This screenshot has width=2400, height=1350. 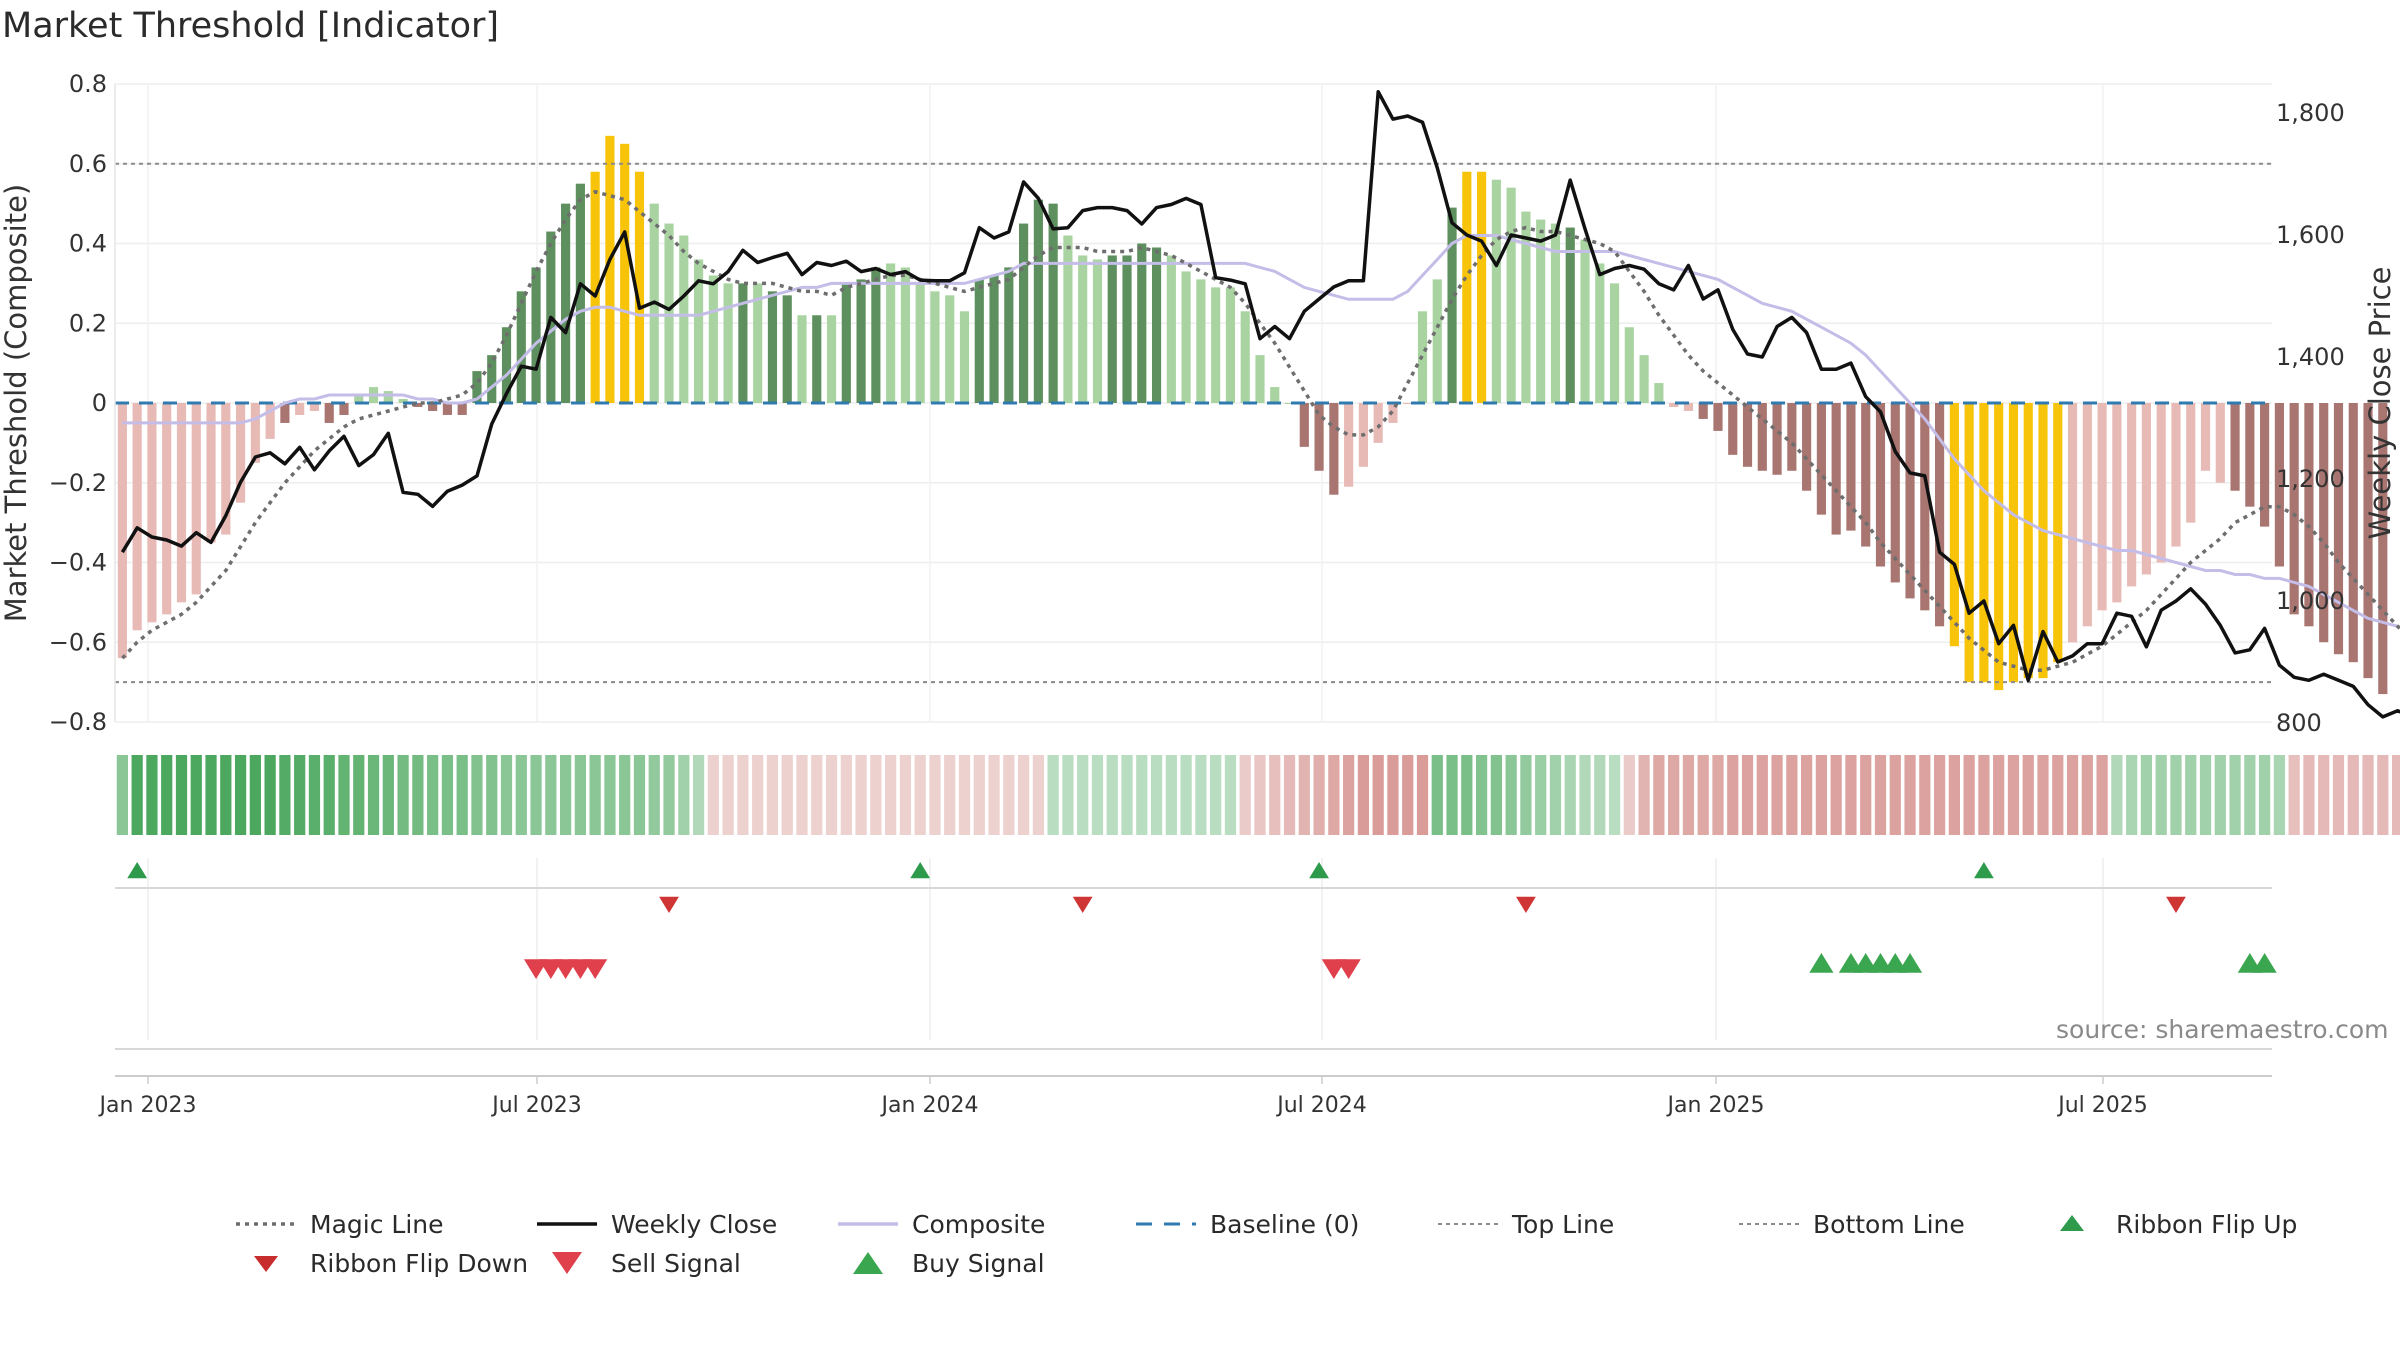 I want to click on buy-signal-marker, so click(x=1821, y=963).